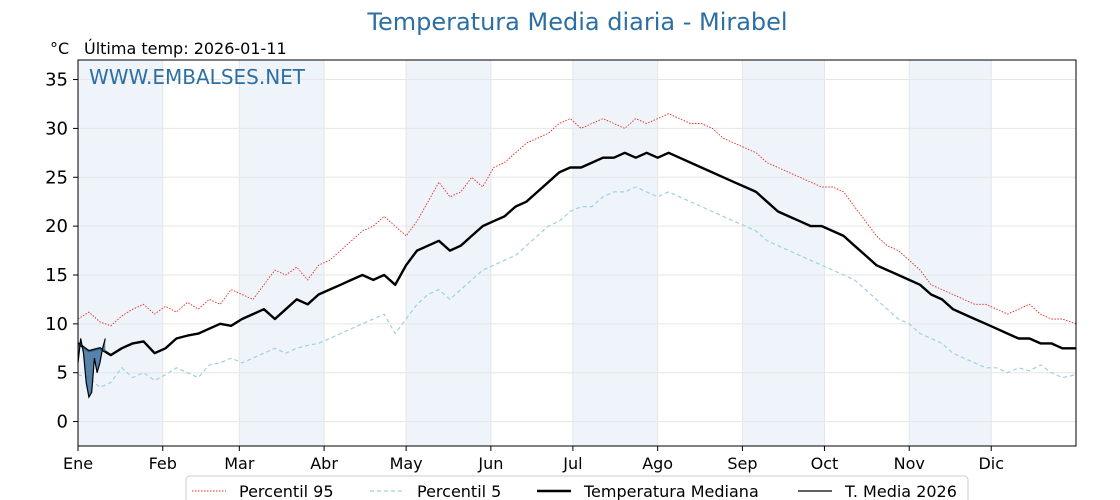 The width and height of the screenshot is (1120, 500). What do you see at coordinates (60, 48) in the screenshot?
I see `y-unit-label: °C` at bounding box center [60, 48].